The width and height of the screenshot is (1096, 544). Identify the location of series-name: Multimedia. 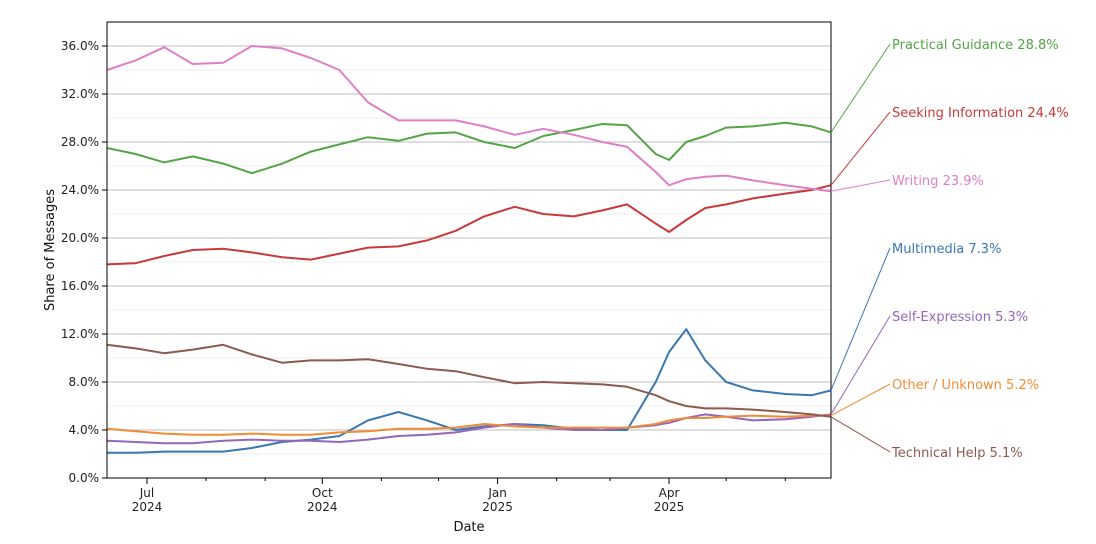
(930, 249).